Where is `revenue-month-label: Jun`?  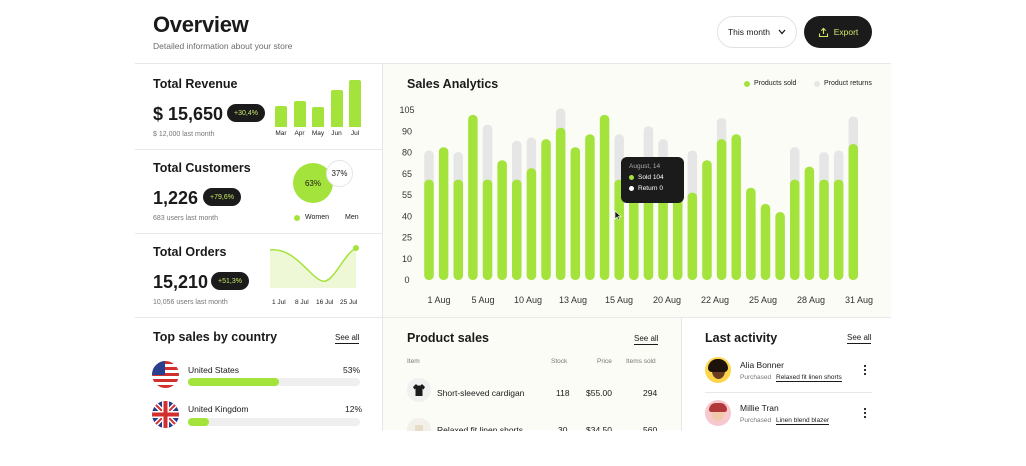 revenue-month-label: Jun is located at coordinates (336, 133).